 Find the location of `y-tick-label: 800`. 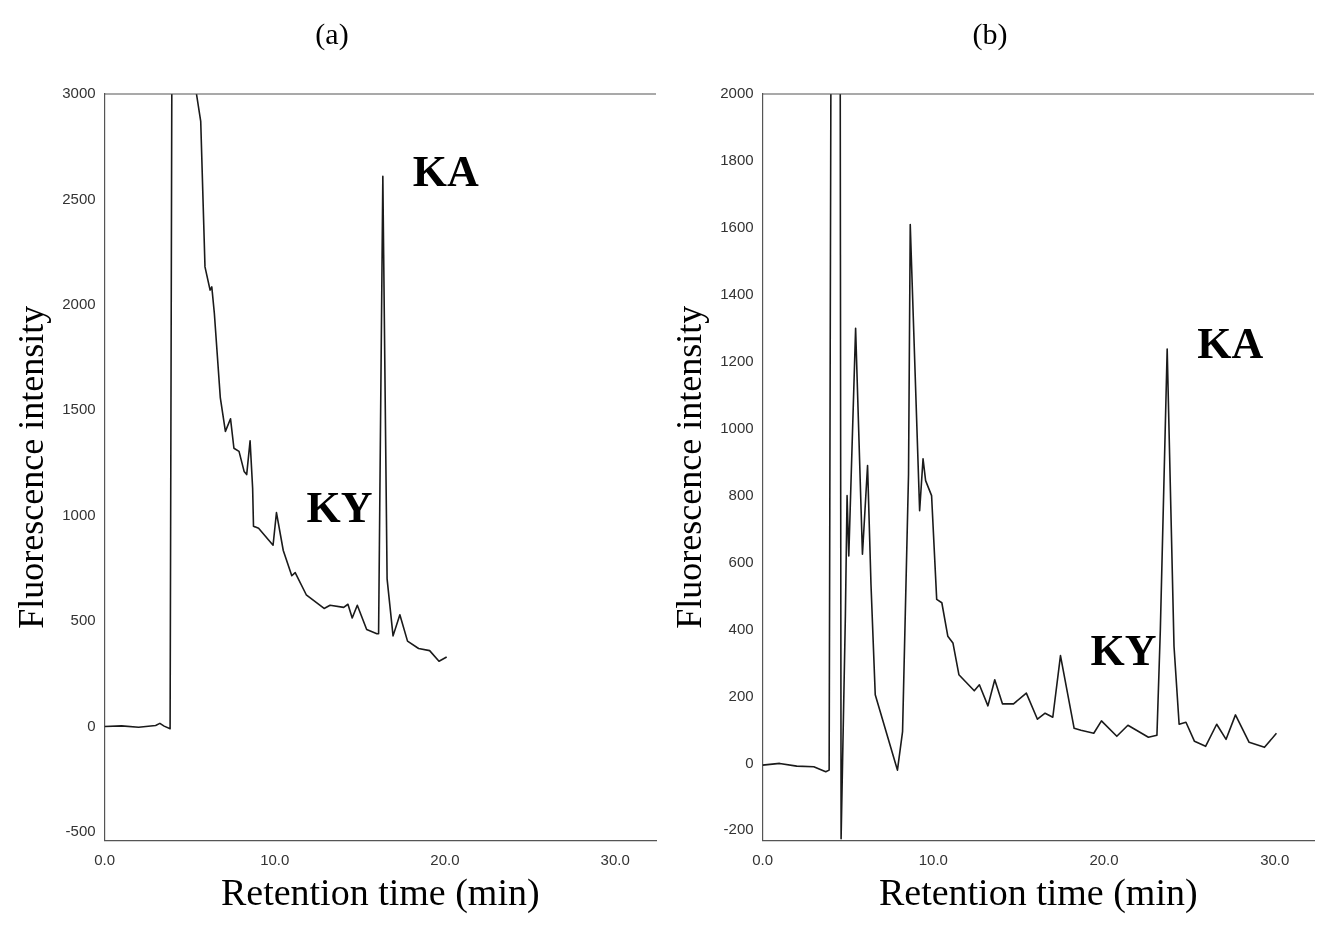

y-tick-label: 800 is located at coordinates (741, 494).